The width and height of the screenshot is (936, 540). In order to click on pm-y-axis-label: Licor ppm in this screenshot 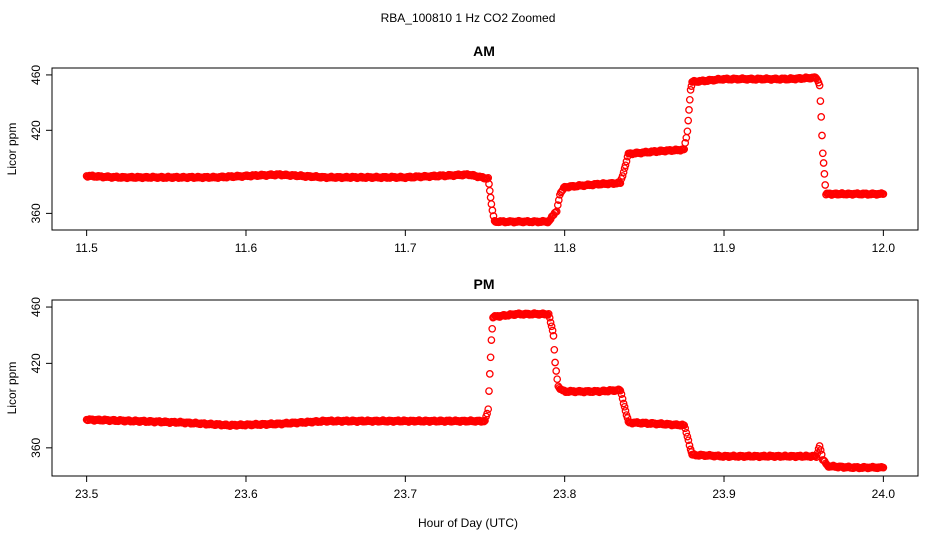, I will do `click(12, 388)`.